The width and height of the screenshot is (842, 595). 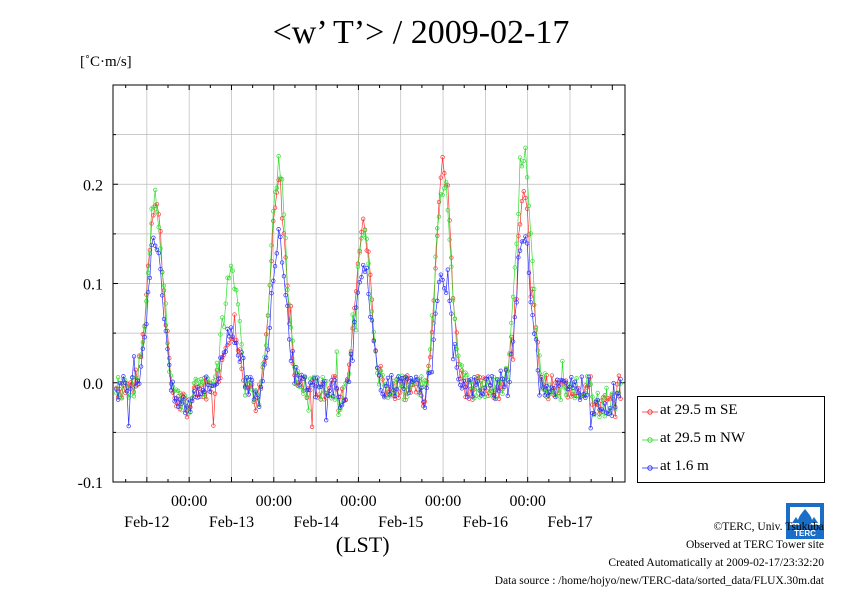 What do you see at coordinates (93, 384) in the screenshot?
I see `y-tick-label: 0.0` at bounding box center [93, 384].